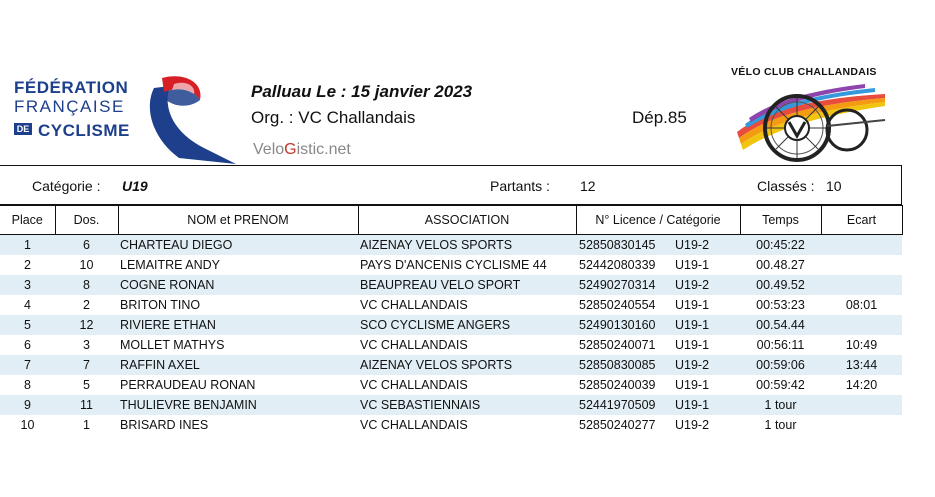  I want to click on cell-temps: 00.48.27, so click(780, 265).